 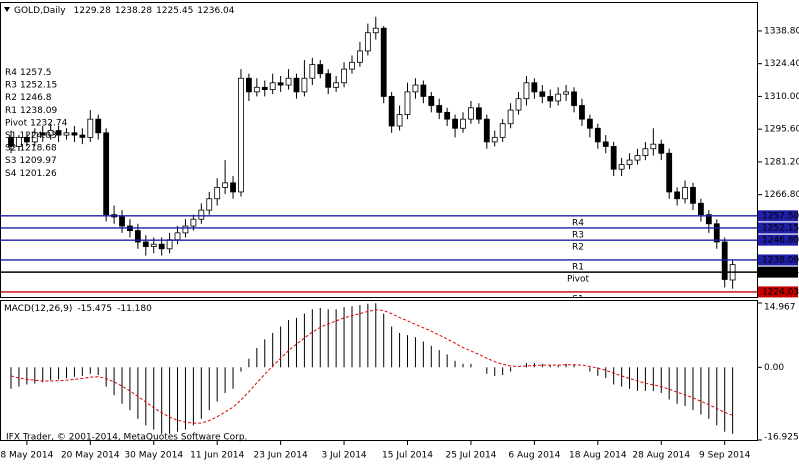 I want to click on level-label: 1257.50, so click(x=780, y=216).